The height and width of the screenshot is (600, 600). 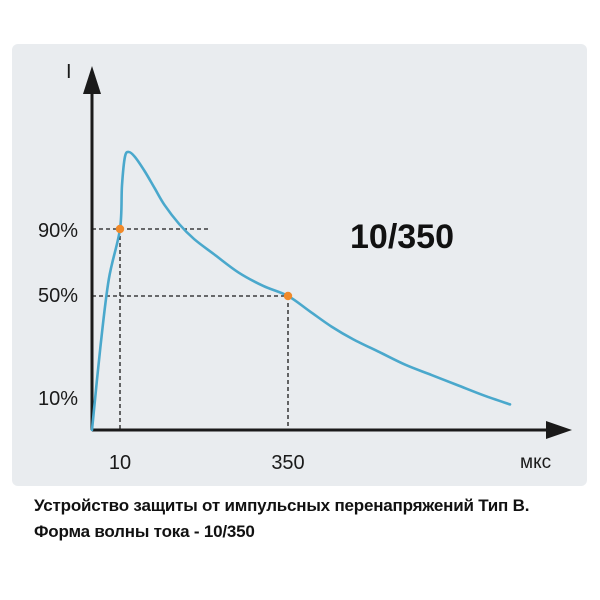 What do you see at coordinates (144, 531) in the screenshot?
I see `caption-line-2: Форма волны тока - 10/350` at bounding box center [144, 531].